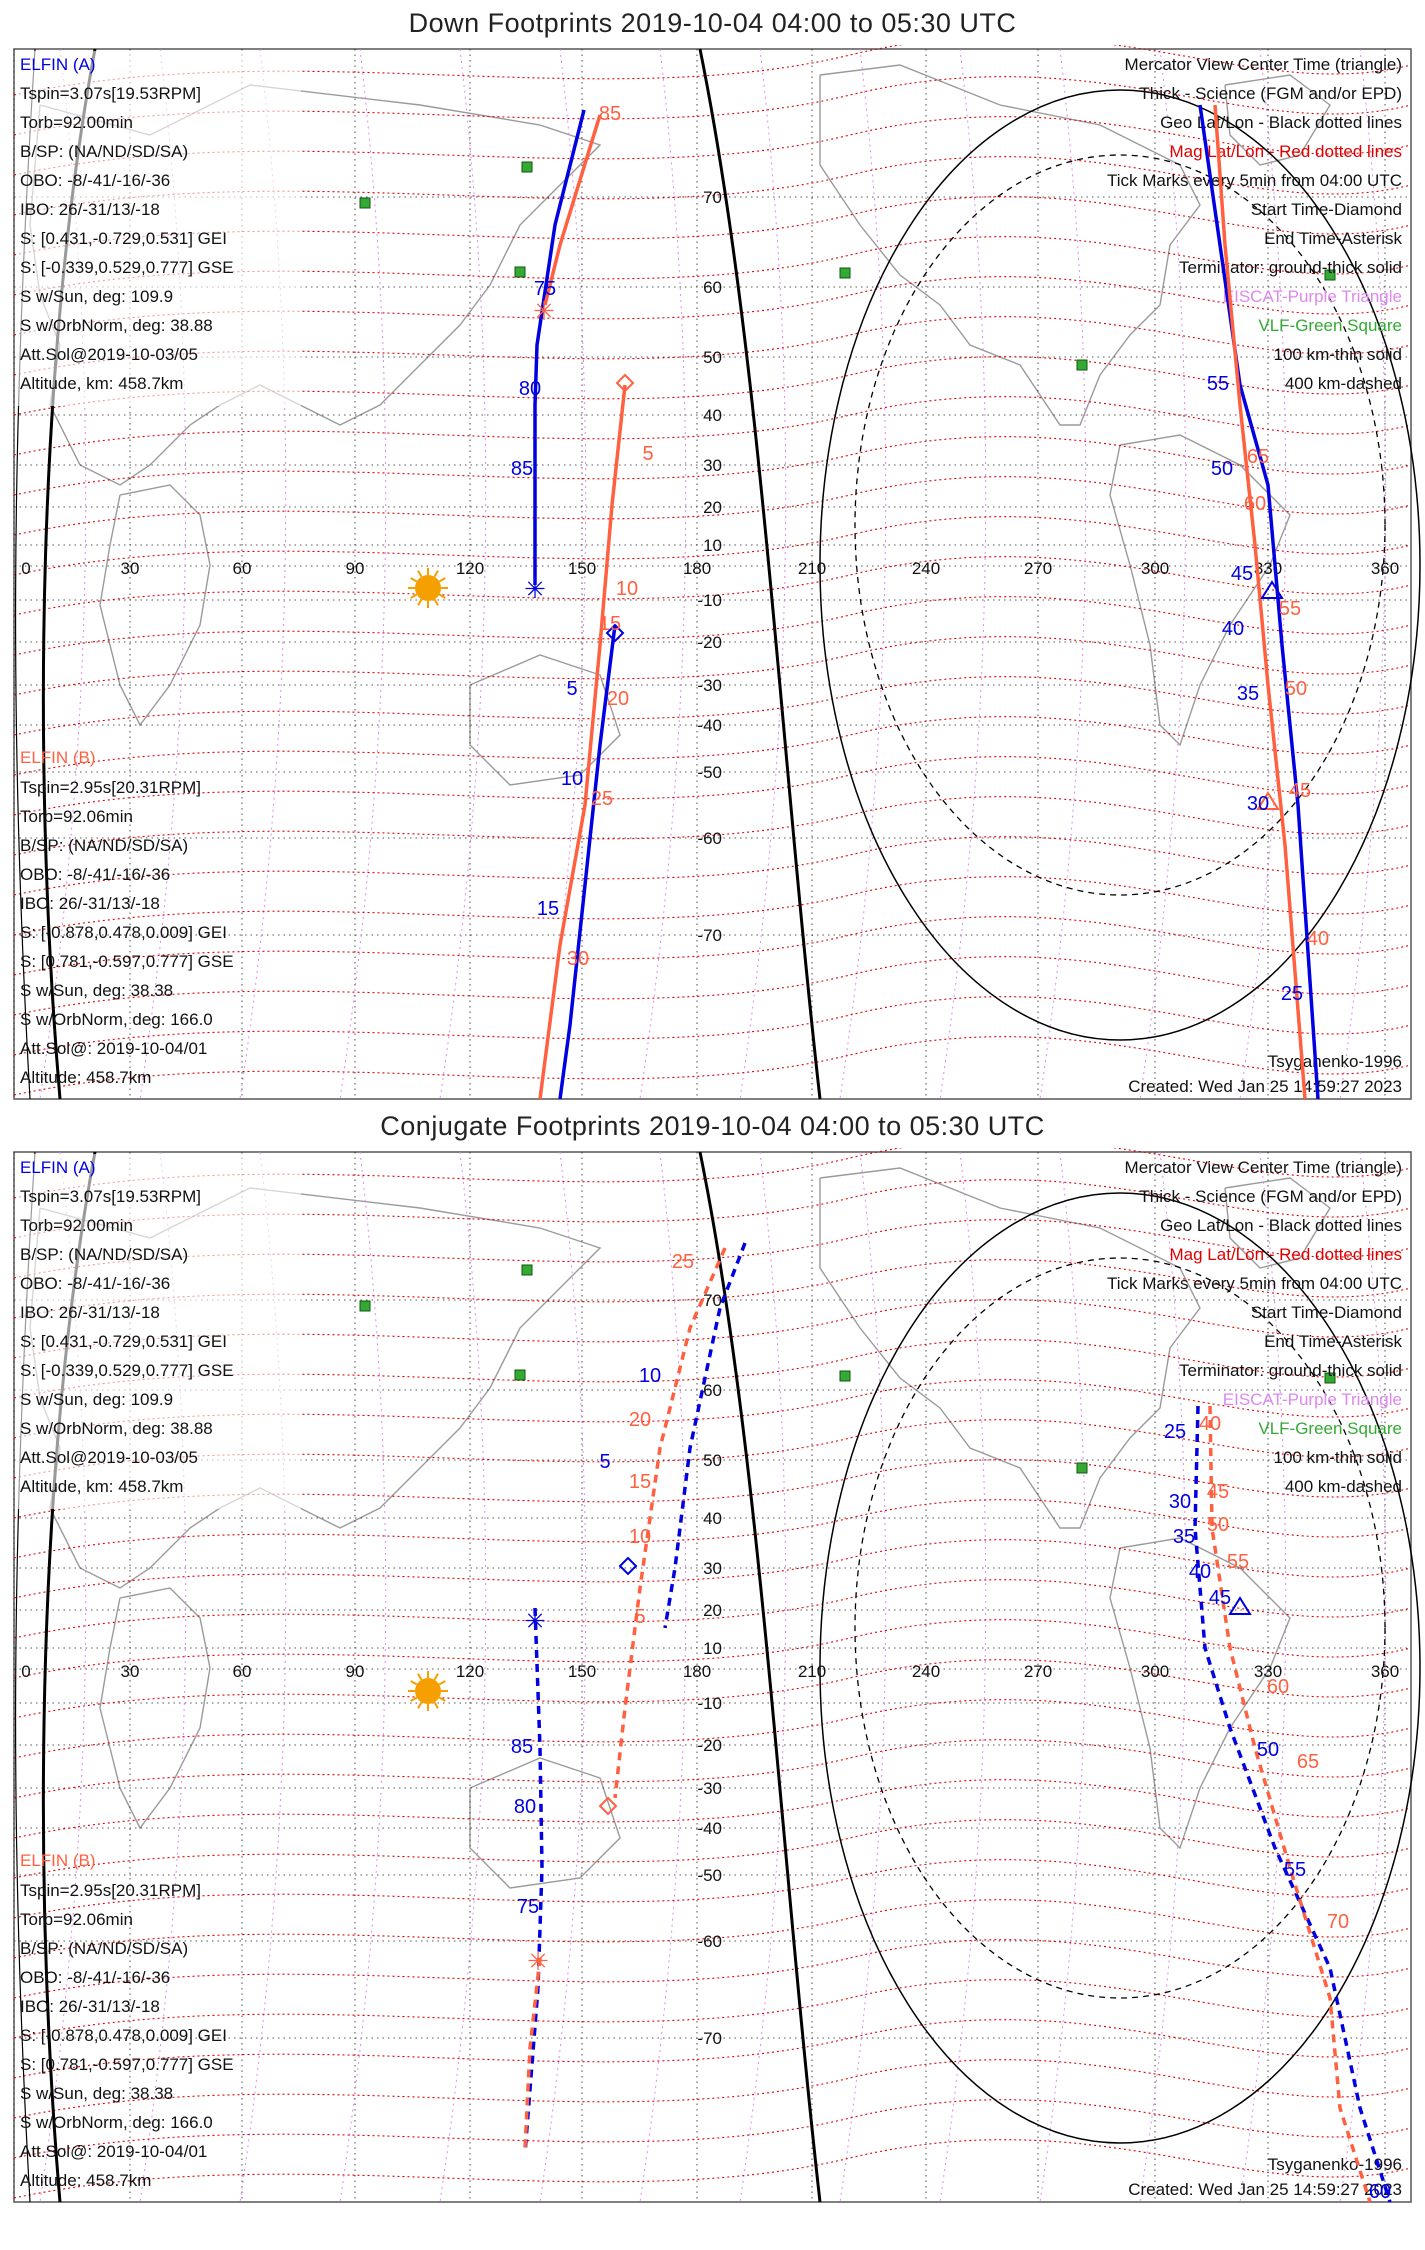  Describe the element at coordinates (1380, 2192) in the screenshot. I see `elfin-a-tick-label: 60` at that location.